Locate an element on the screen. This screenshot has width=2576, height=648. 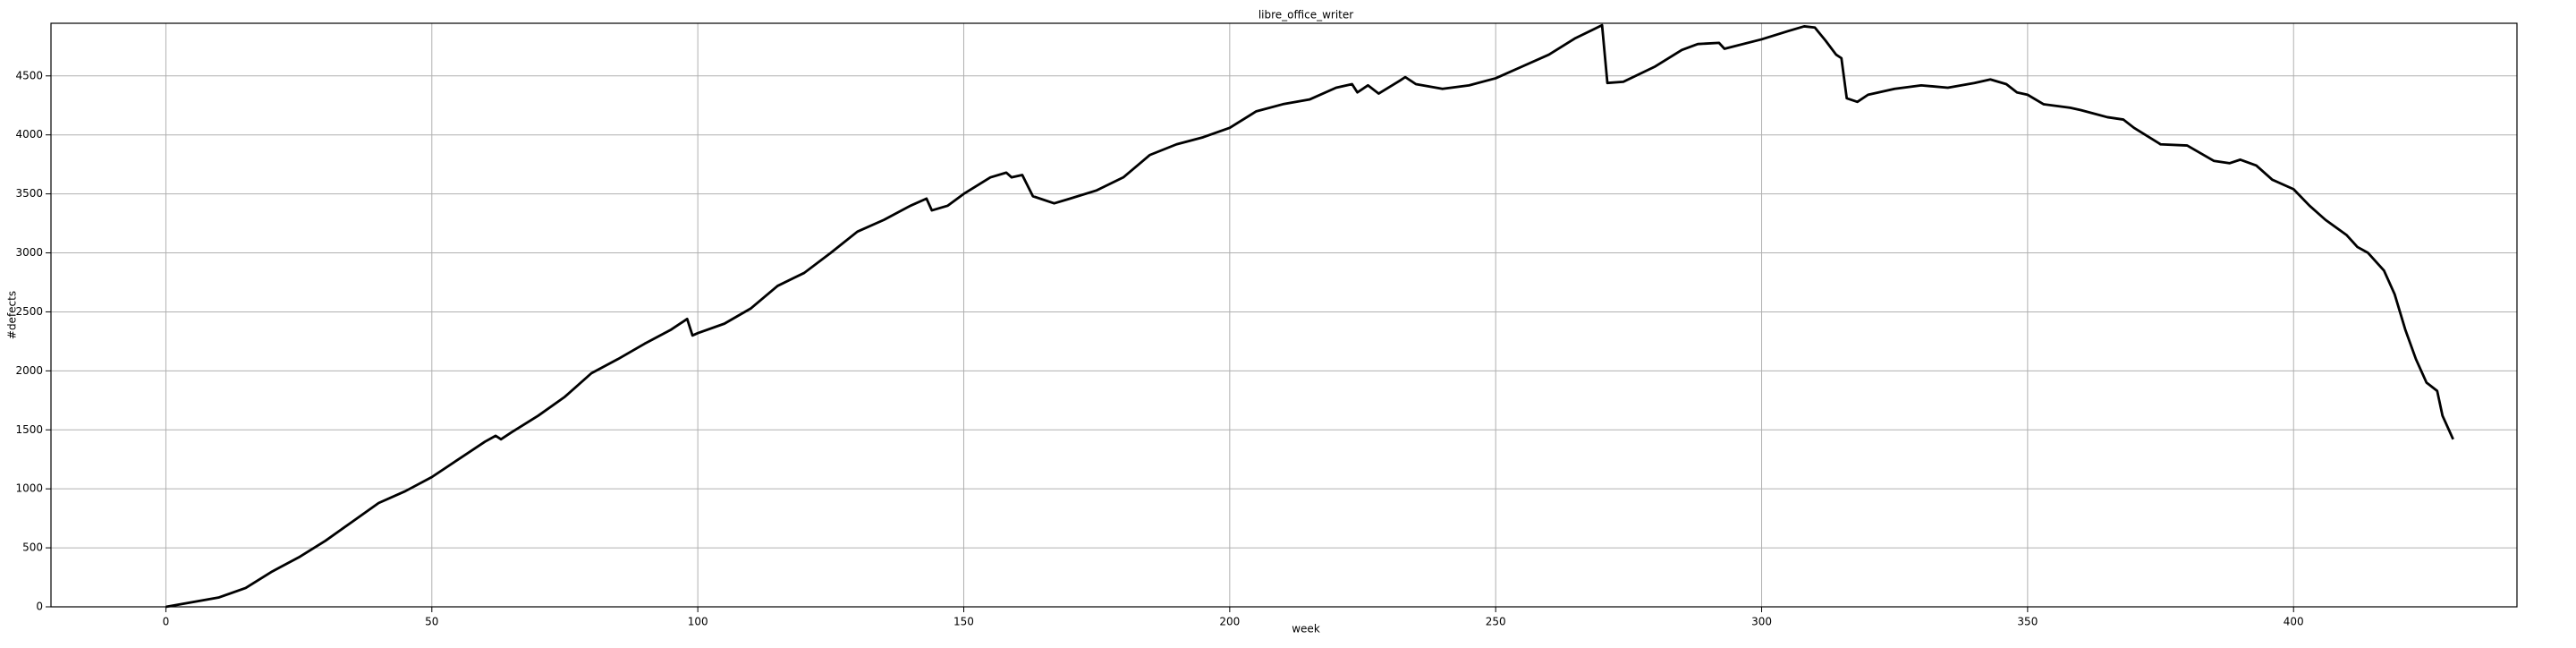
x-tick-label: 250 is located at coordinates (1496, 622).